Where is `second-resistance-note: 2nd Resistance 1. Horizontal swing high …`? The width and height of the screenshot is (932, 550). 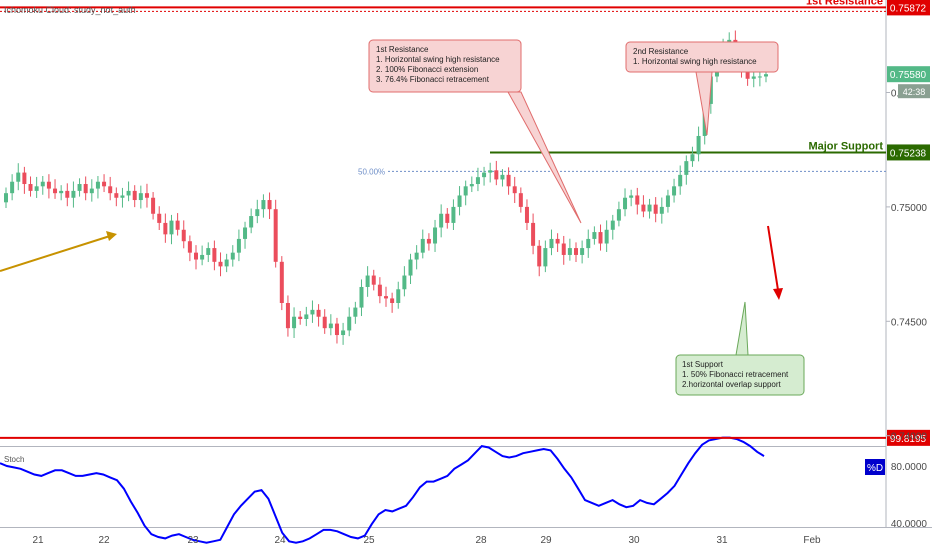
second-resistance-note: 2nd Resistance 1. Horizontal swing high … is located at coordinates (702, 88).